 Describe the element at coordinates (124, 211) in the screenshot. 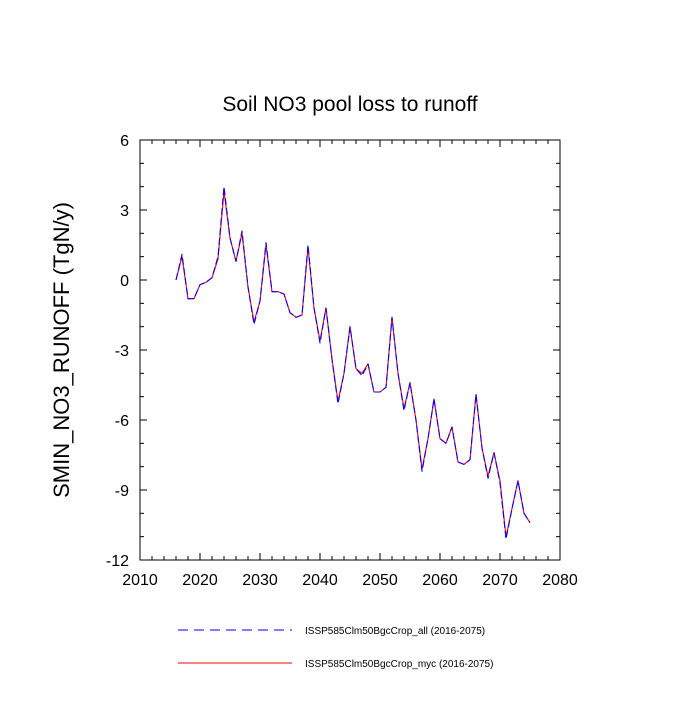

I see `y-tick-label: 3` at that location.